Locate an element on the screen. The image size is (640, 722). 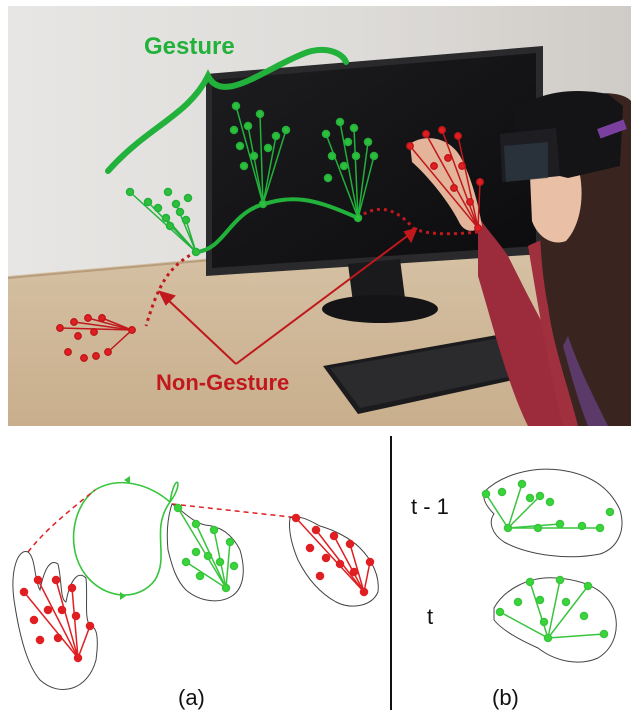
non-gesture-trajectory-right is located at coordinates (418, 221).